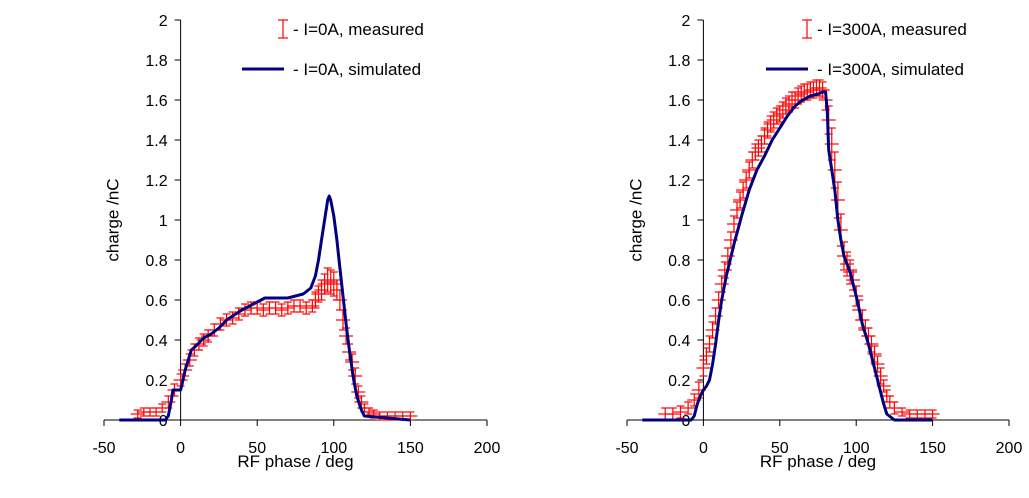 The image size is (1029, 498). Describe the element at coordinates (358, 29) in the screenshot. I see `legend-measured-label: - I=0A, measured` at that location.